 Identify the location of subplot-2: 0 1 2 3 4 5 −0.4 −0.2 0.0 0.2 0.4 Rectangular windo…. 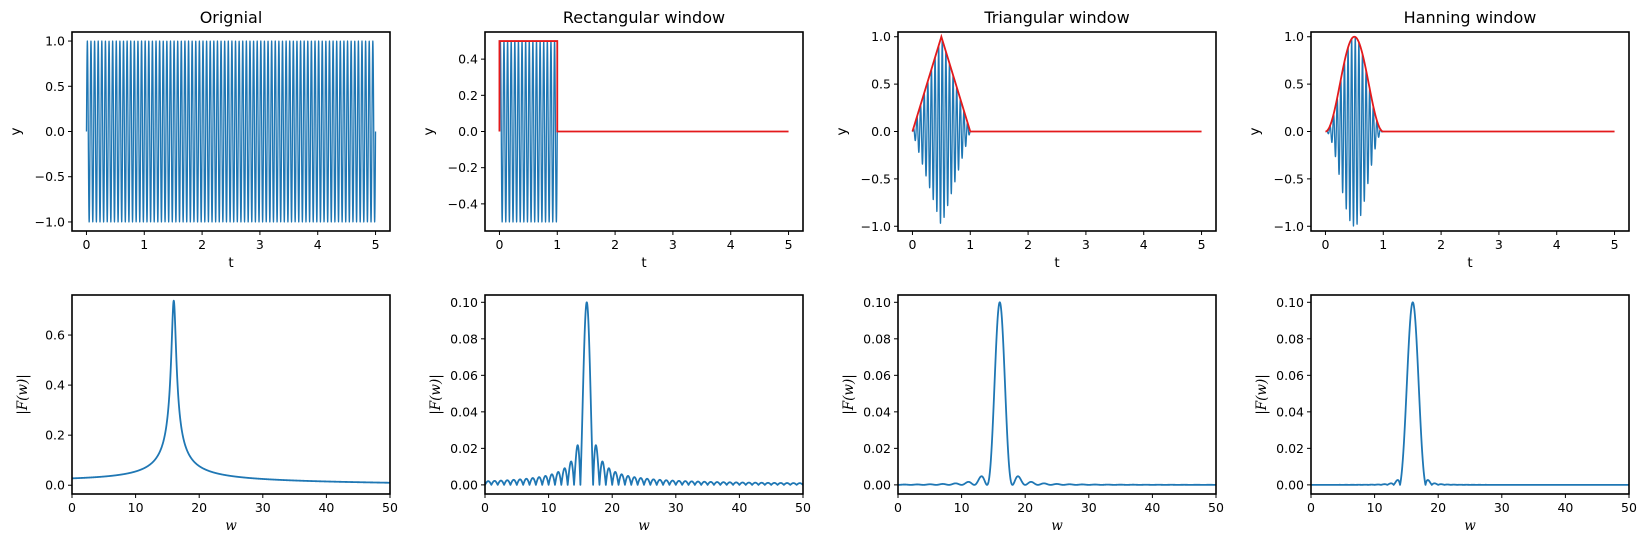
(612, 139).